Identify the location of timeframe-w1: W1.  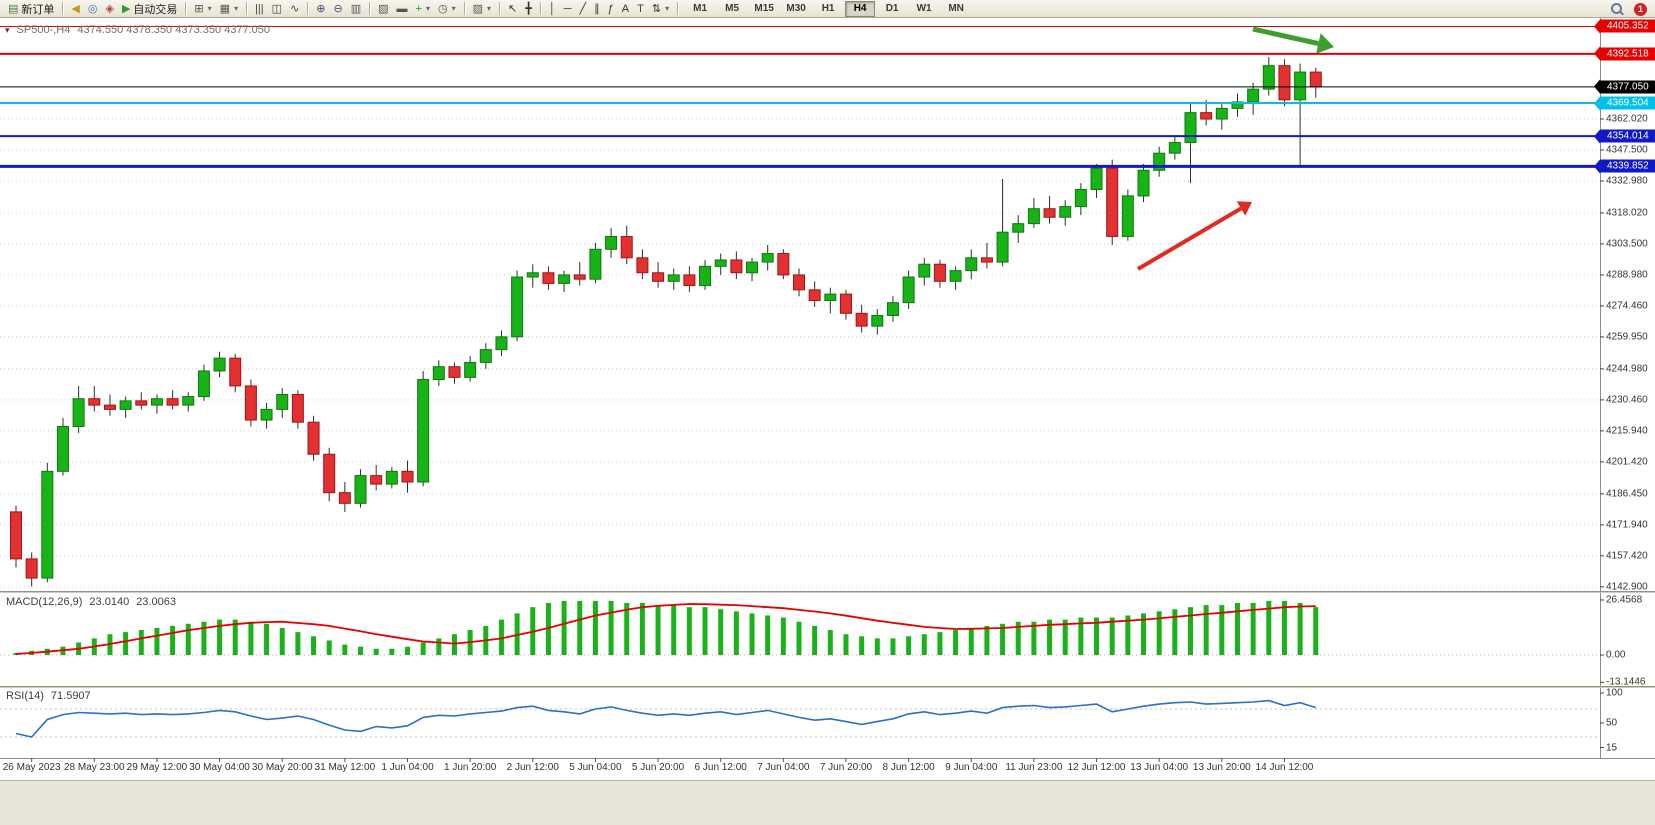
(924, 8).